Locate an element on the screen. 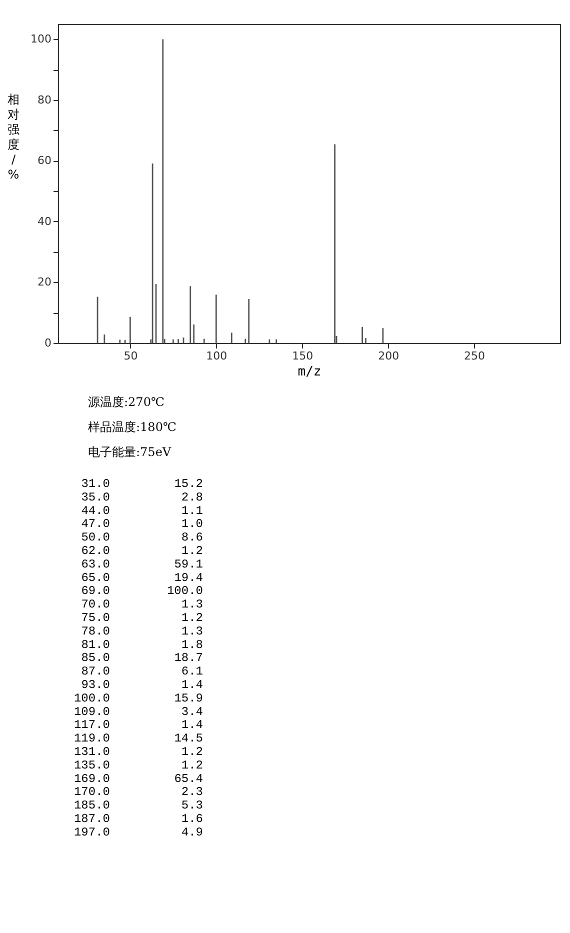  text: 电子能量:75eV is located at coordinates (130, 452).